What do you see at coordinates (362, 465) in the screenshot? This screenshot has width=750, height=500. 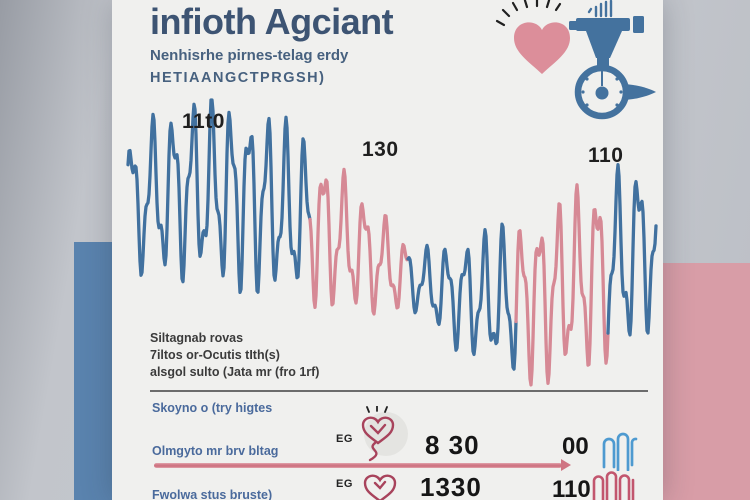 I see `pink-arrow-divider` at bounding box center [362, 465].